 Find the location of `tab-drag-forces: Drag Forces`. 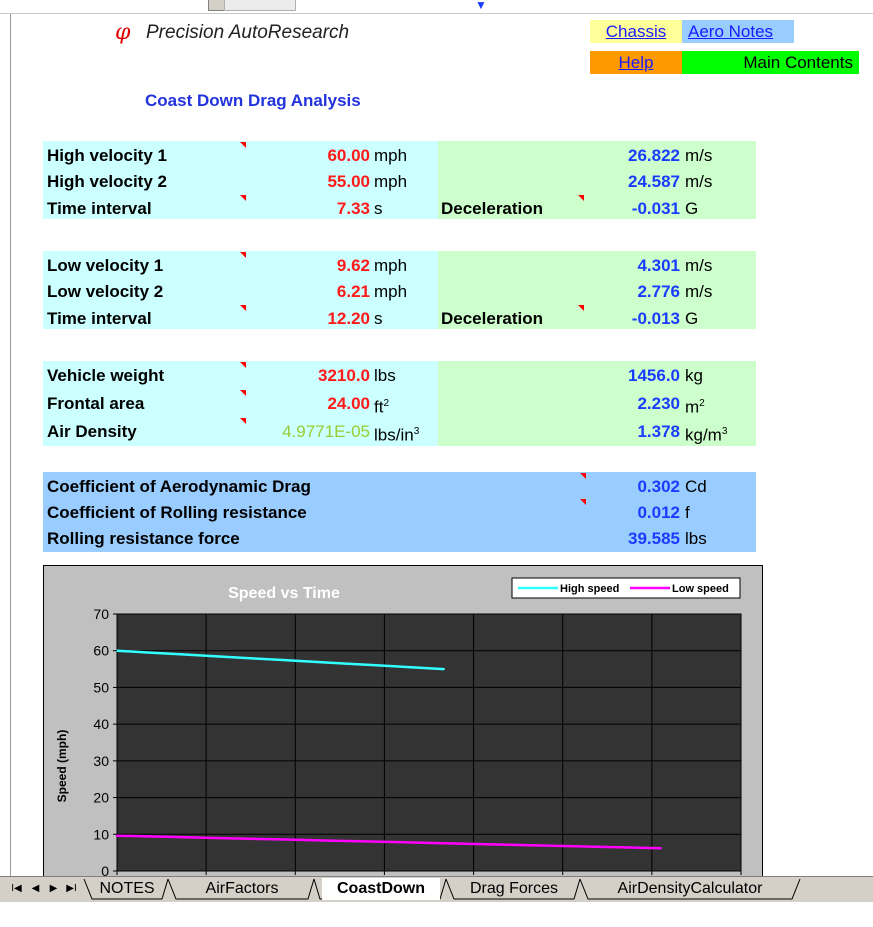

tab-drag-forces: Drag Forces is located at coordinates (514, 888).